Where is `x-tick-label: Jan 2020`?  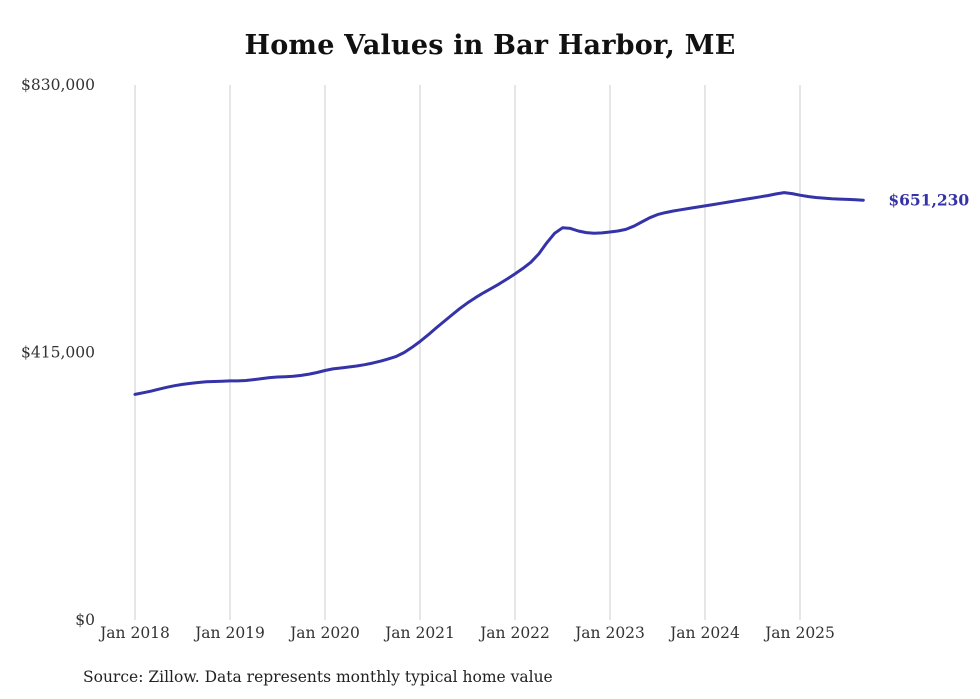 x-tick-label: Jan 2020 is located at coordinates (324, 633).